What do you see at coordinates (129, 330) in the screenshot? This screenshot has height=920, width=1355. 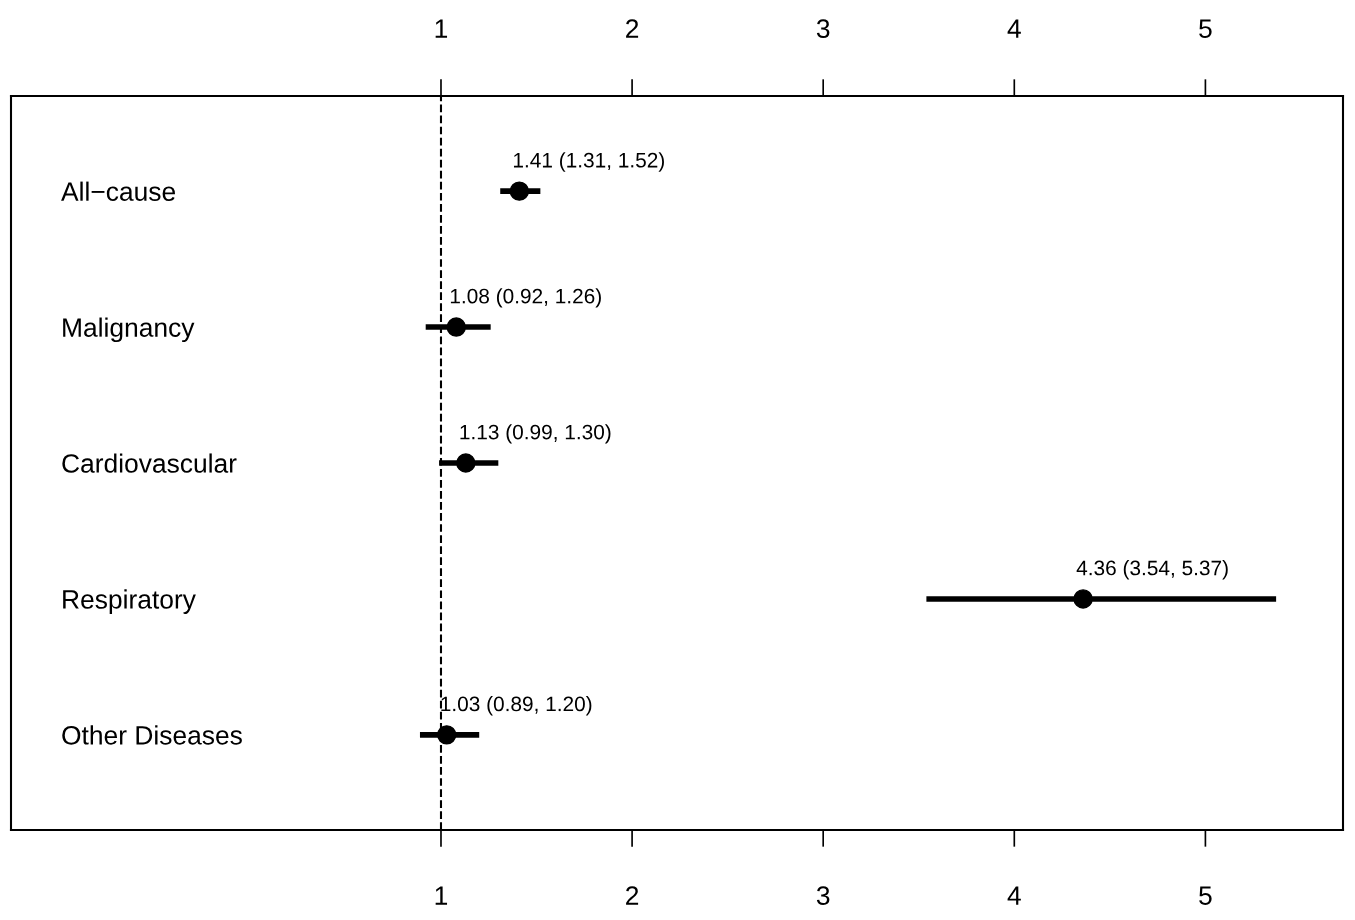 I see `y-tick-label: Malignancy` at bounding box center [129, 330].